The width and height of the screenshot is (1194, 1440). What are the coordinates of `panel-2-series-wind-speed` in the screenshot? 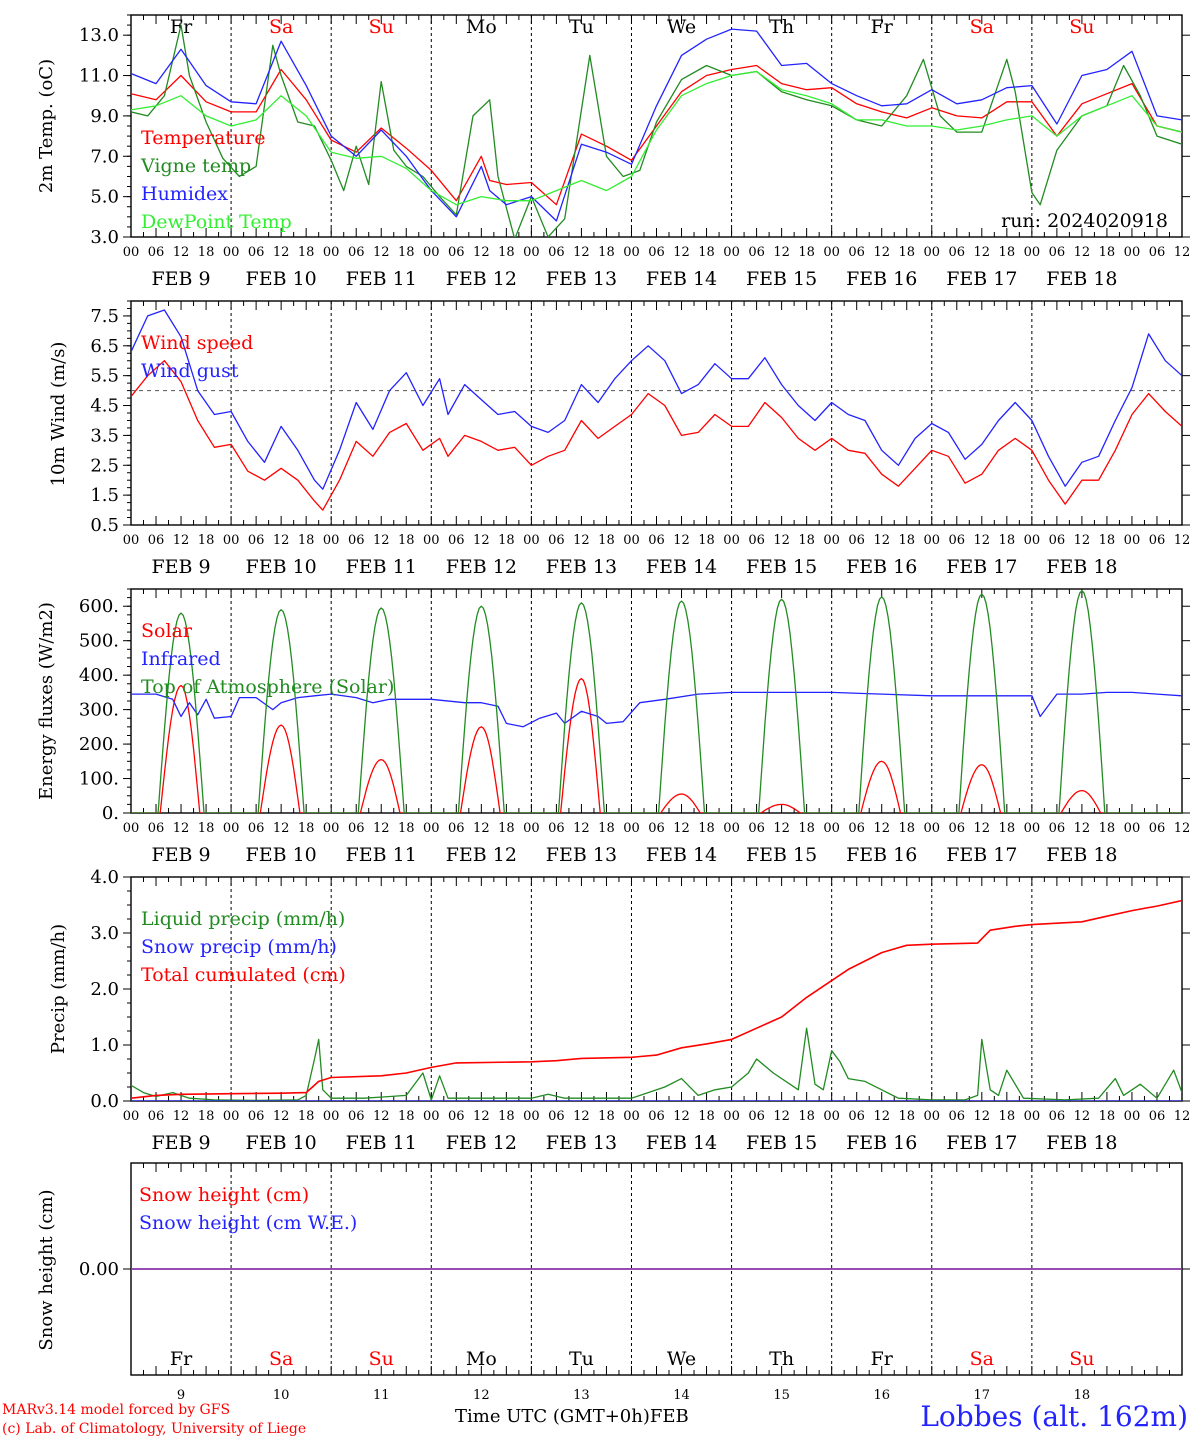 It's located at (656, 435).